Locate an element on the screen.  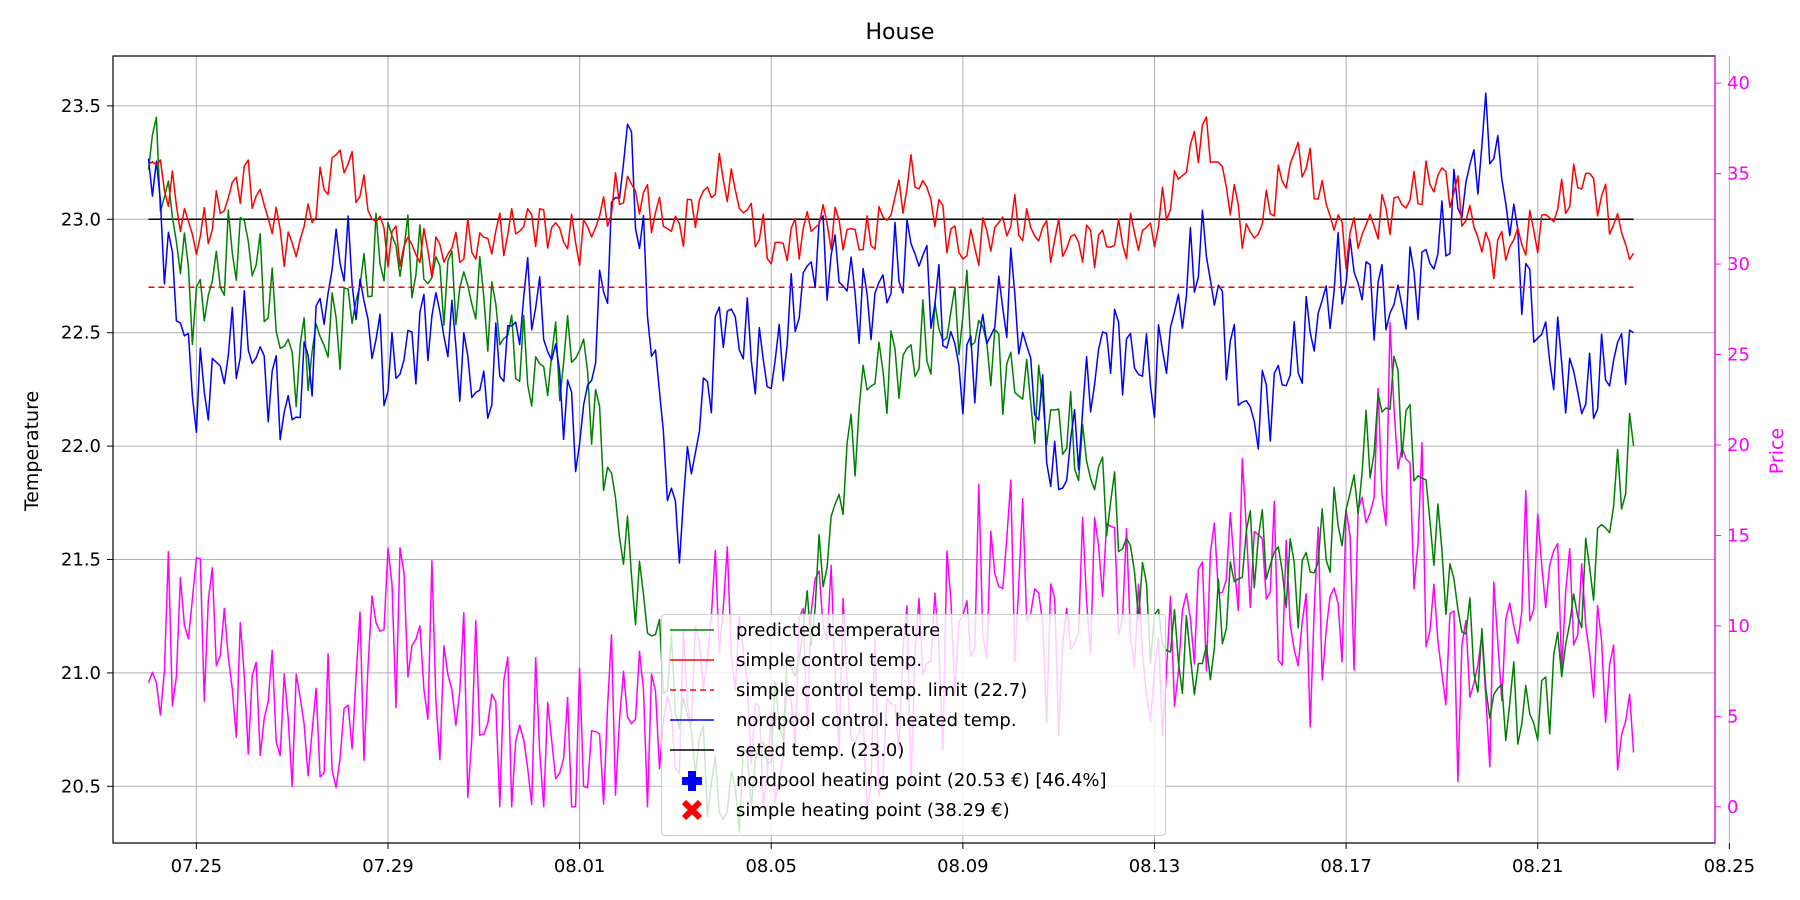
legend-item-simple-control: simple control temp. is located at coordinates (913, 660).